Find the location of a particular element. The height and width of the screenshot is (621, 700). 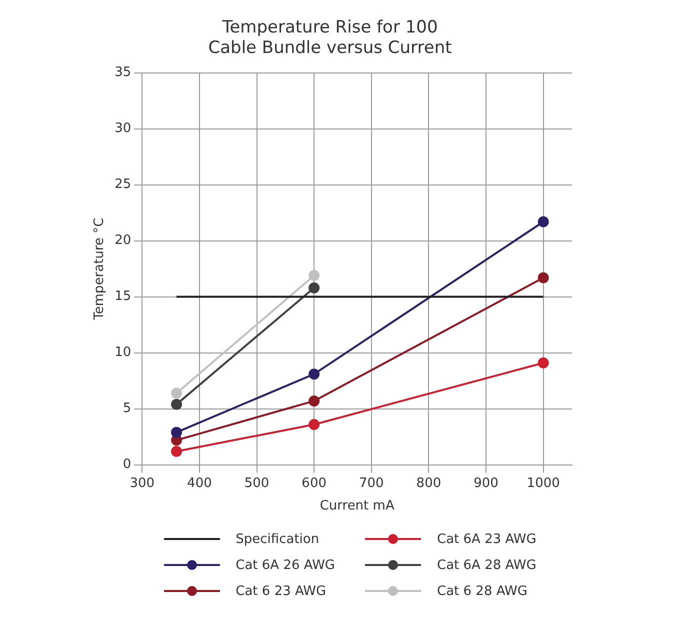

legend-label: Cat 6A 26 AWG is located at coordinates (285, 565).